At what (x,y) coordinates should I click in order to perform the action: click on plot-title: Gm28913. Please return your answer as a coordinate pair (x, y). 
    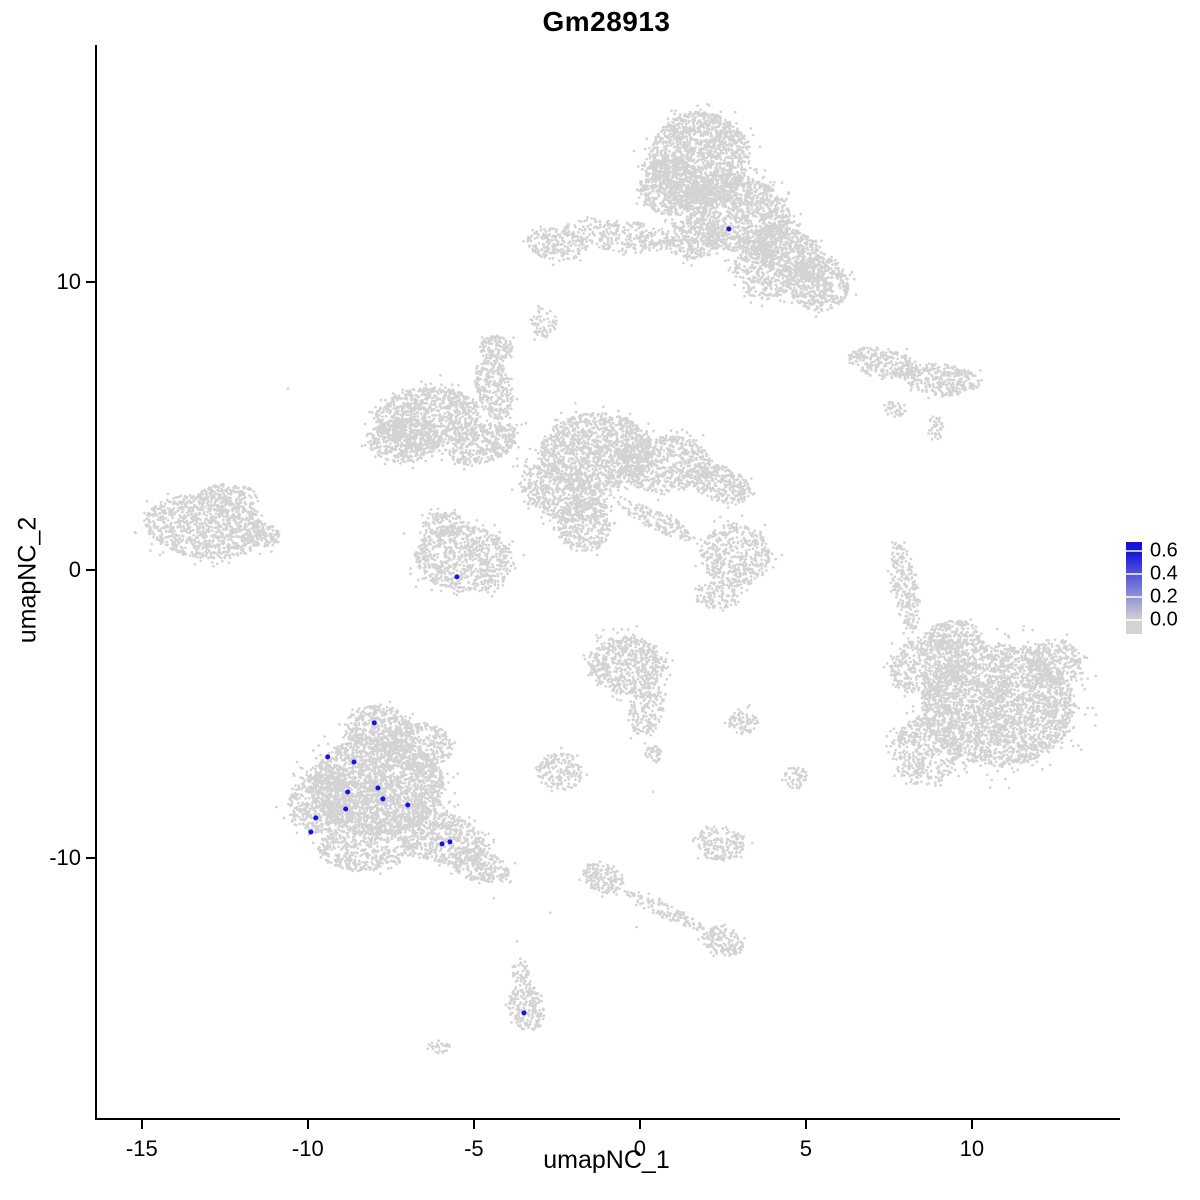
    Looking at the image, I should click on (606, 21).